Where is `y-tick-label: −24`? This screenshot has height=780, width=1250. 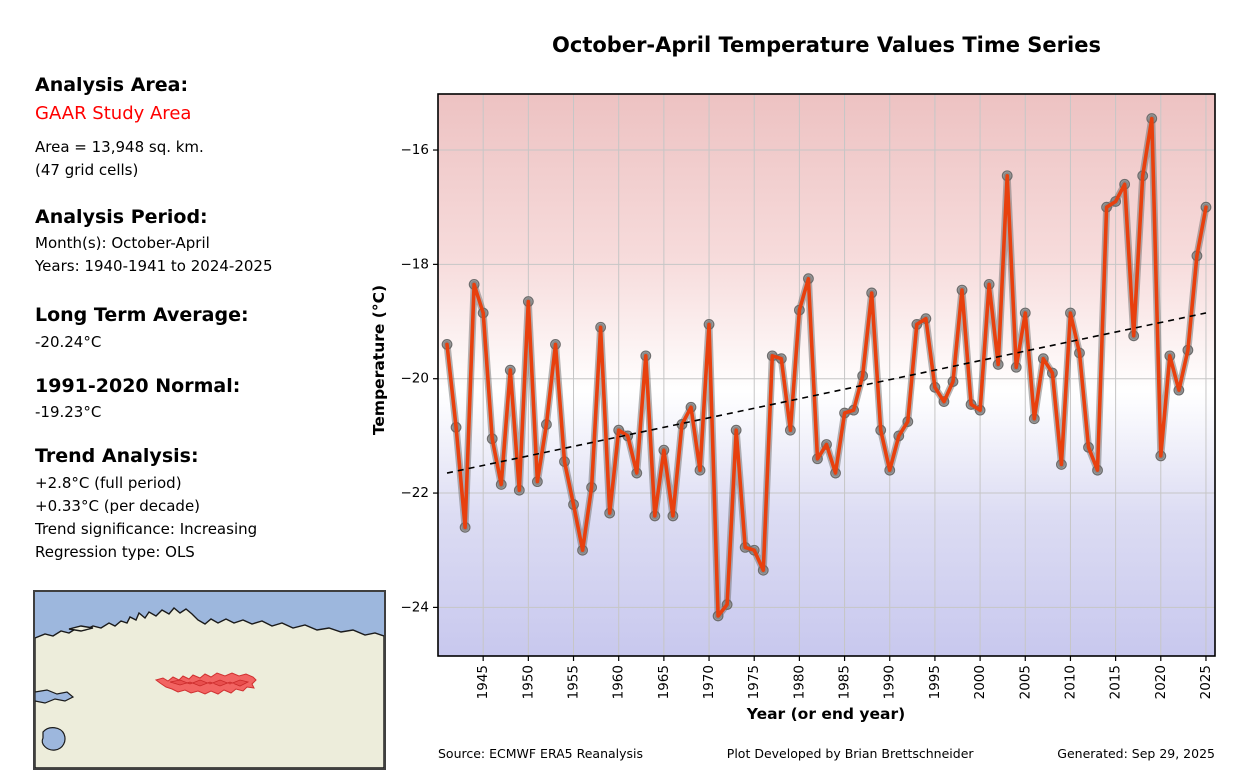 y-tick-label: −24 is located at coordinates (415, 607).